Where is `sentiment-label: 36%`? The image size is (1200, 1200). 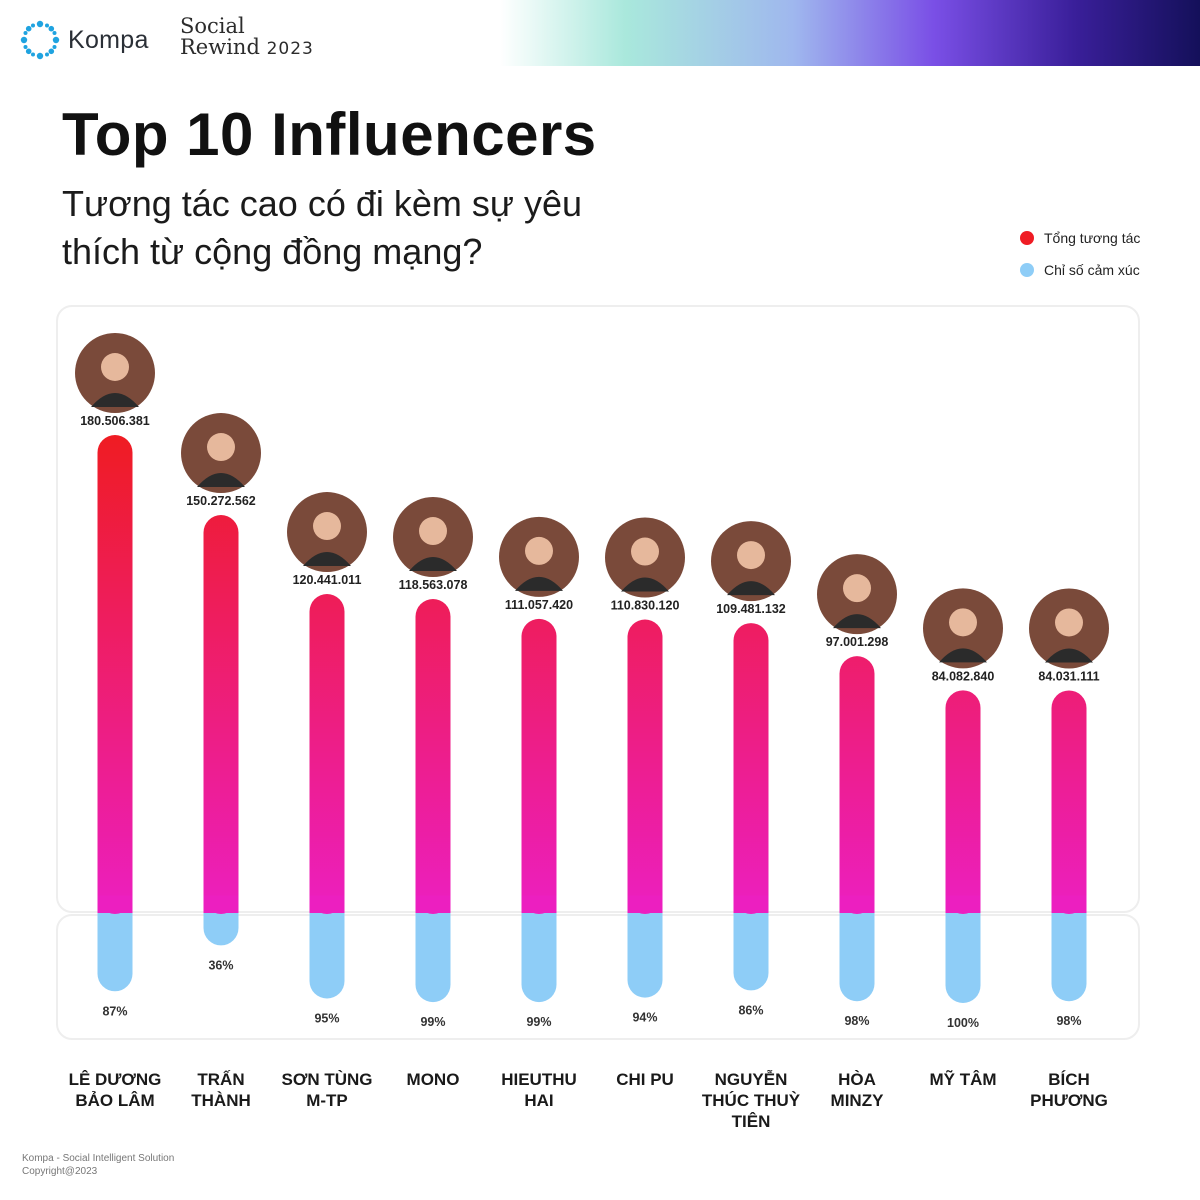
sentiment-label: 36% is located at coordinates (220, 965).